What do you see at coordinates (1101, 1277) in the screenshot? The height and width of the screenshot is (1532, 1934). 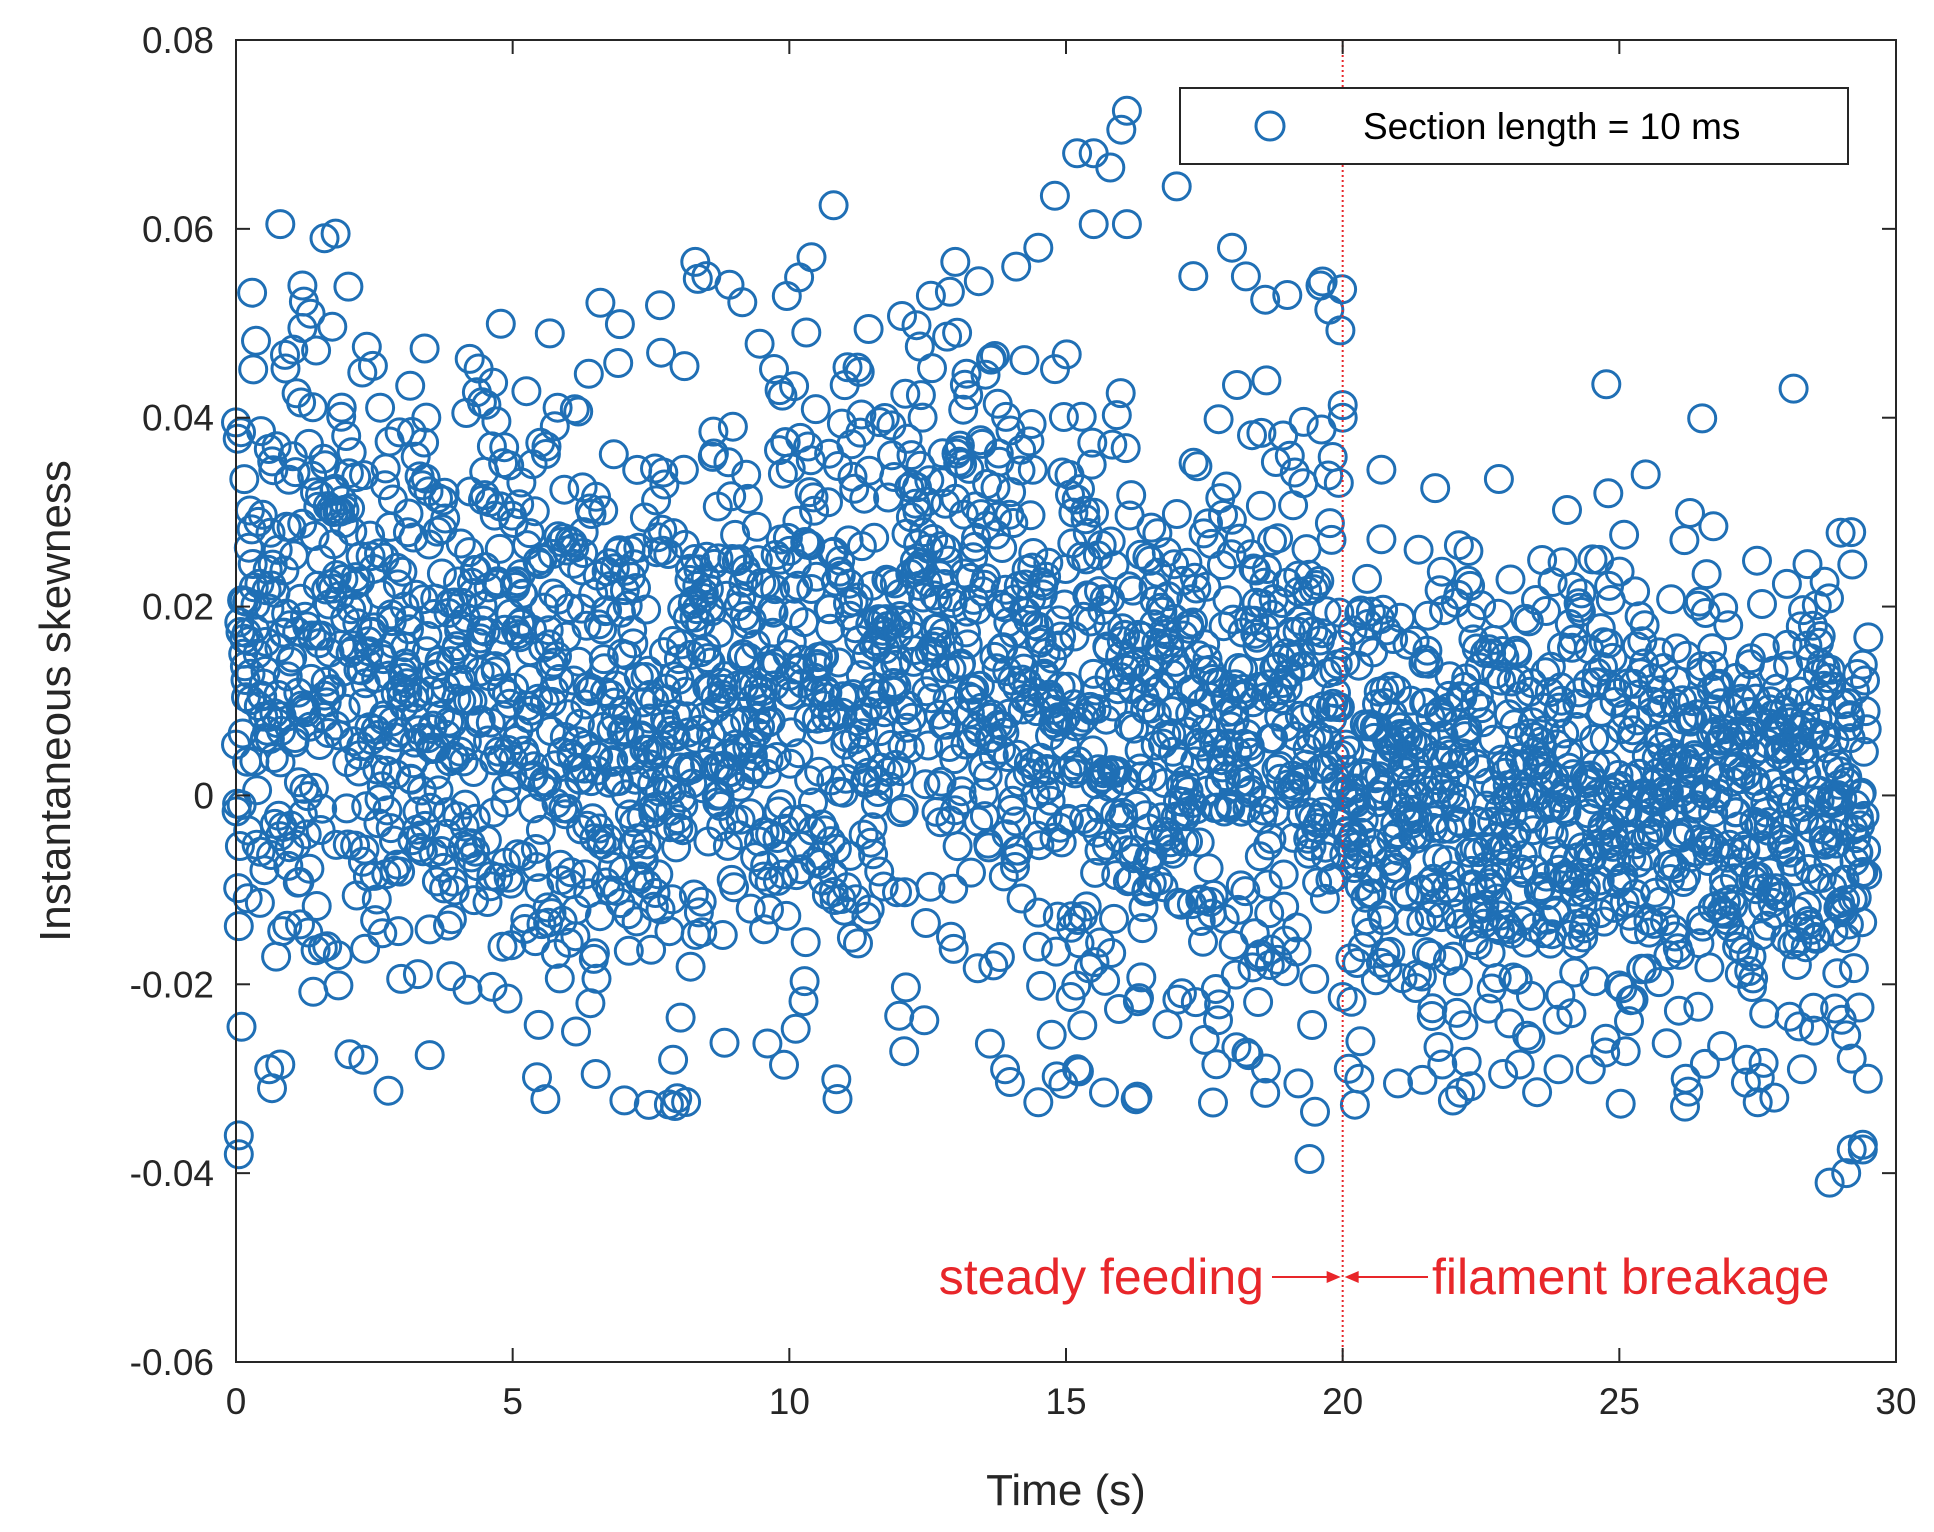 I see `annotation-steady-feeding: steady feeding` at bounding box center [1101, 1277].